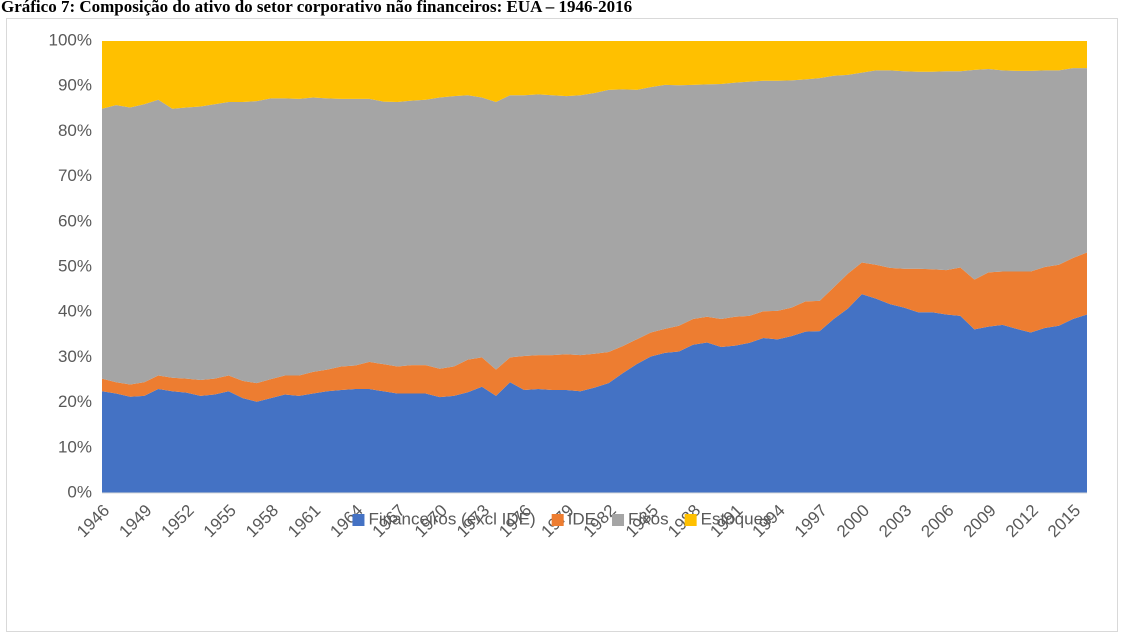 This screenshot has height=633, width=1124. What do you see at coordinates (75, 401) in the screenshot?
I see `y-tick-label: 20%` at bounding box center [75, 401].